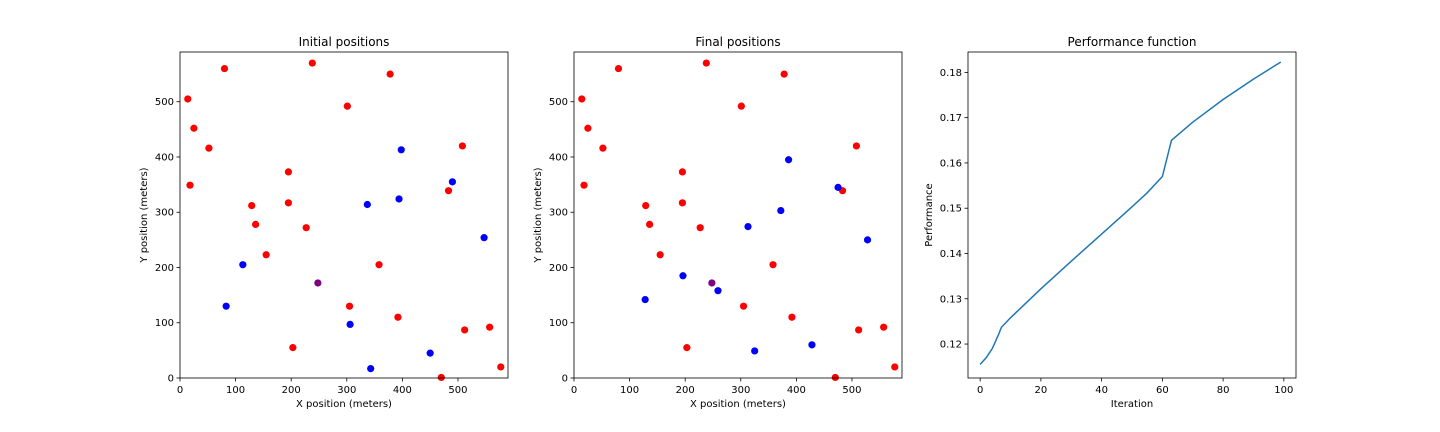  What do you see at coordinates (291, 390) in the screenshot?
I see `x-tick-label: 200` at bounding box center [291, 390].